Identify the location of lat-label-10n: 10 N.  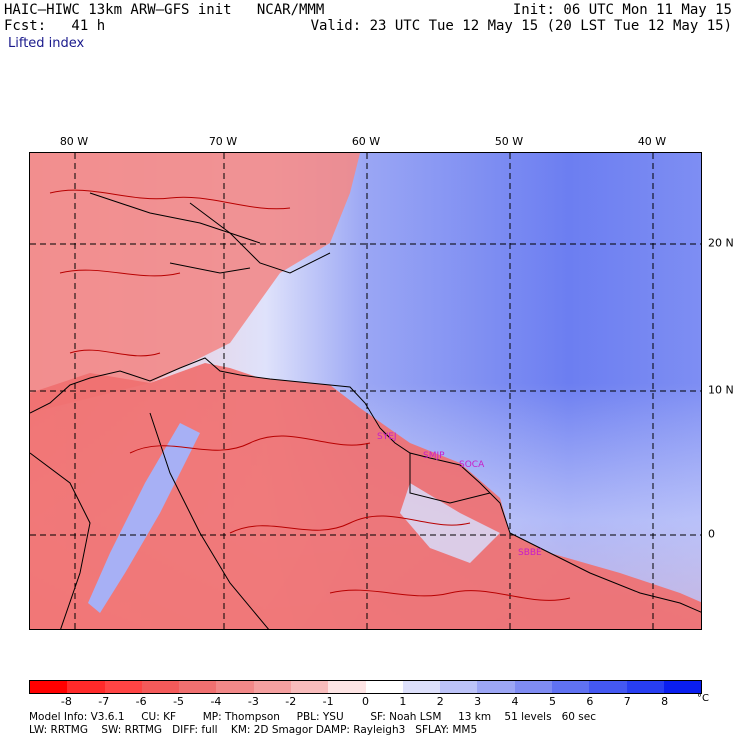
(721, 390).